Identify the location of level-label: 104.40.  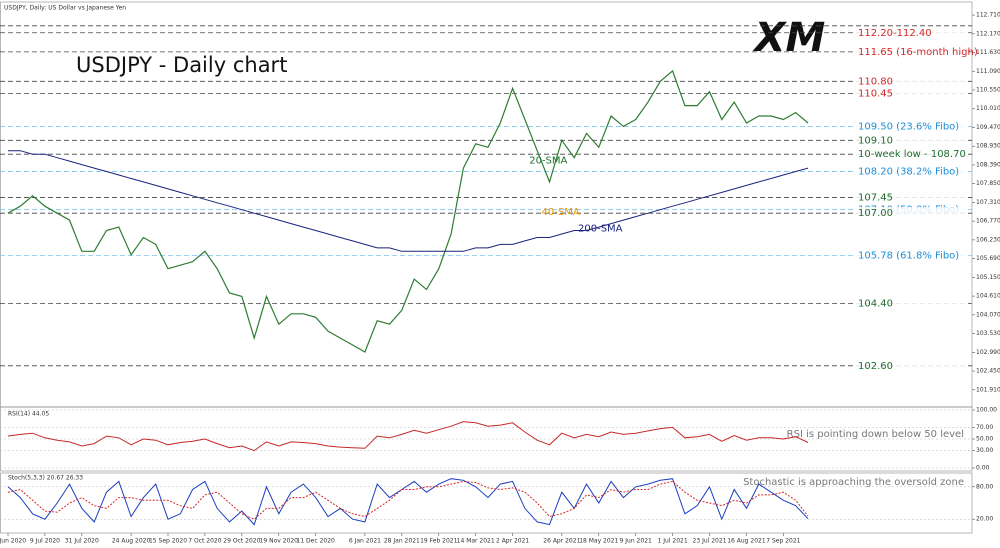
(875, 303).